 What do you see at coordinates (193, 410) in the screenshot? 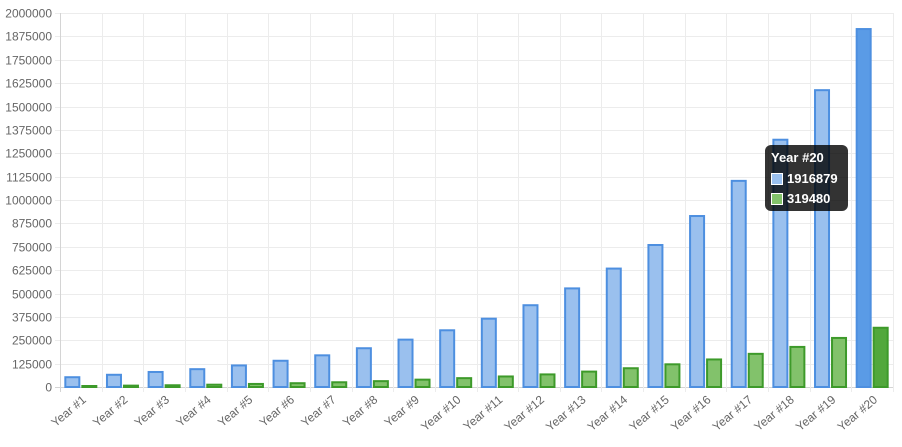
I see `x-tick-label: Year #4` at bounding box center [193, 410].